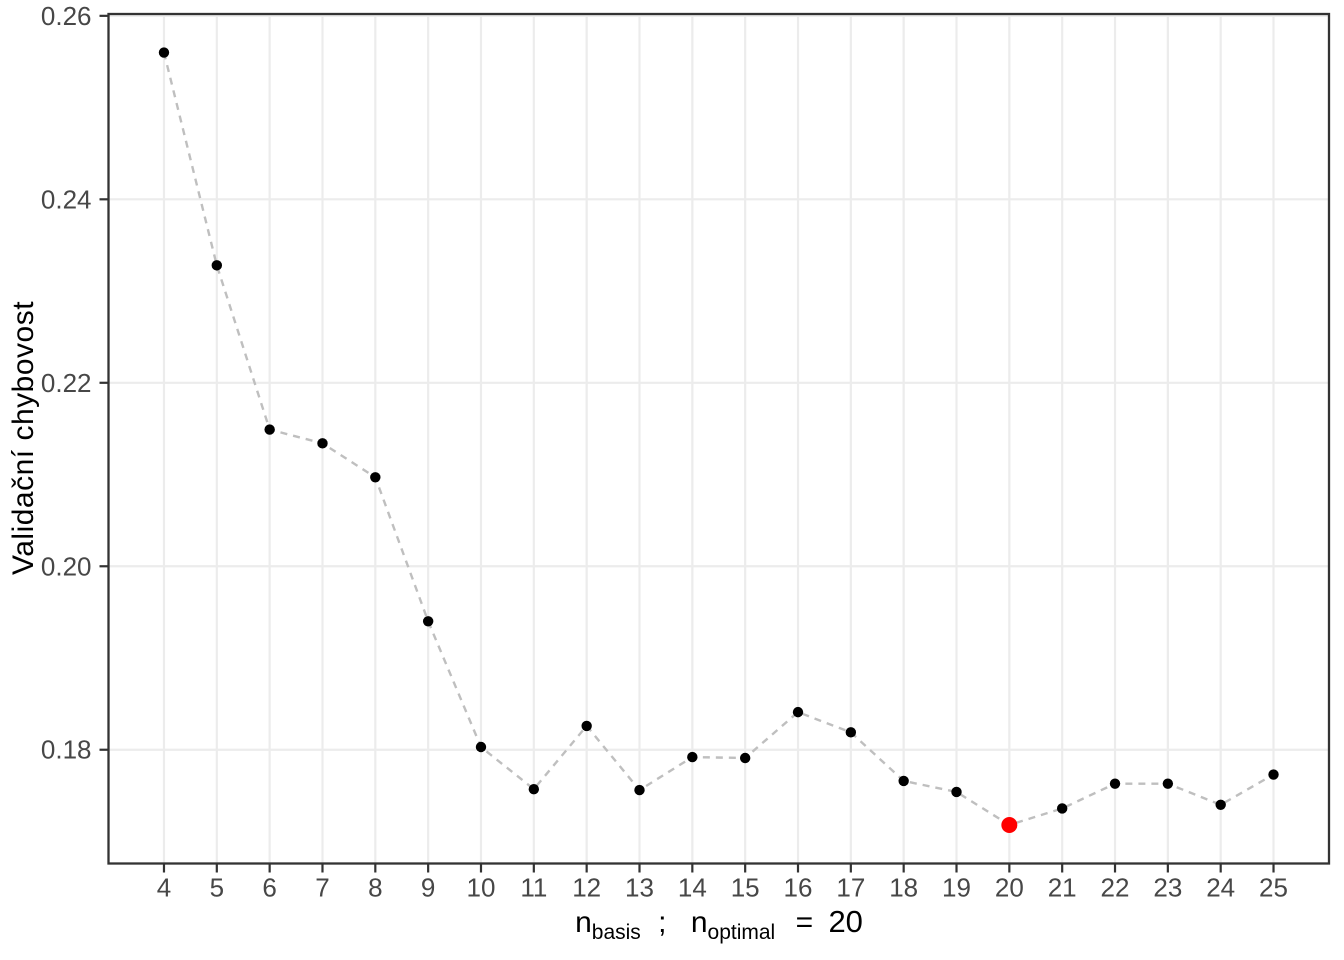 The image size is (1344, 960). I want to click on x-tick-label: 22, so click(1115, 888).